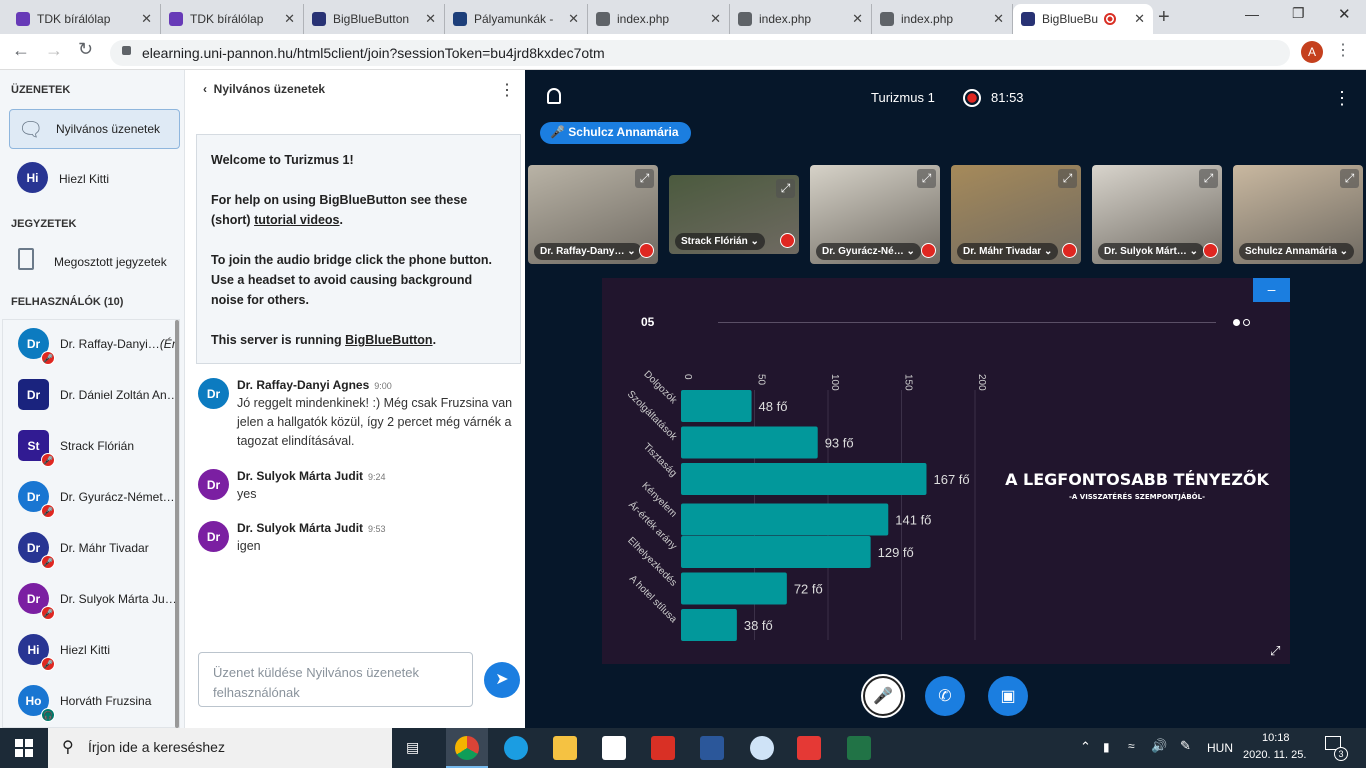 The width and height of the screenshot is (1366, 768). I want to click on webcam-user-label: Dr. Raffay-Dany… ⌄, so click(588, 251).